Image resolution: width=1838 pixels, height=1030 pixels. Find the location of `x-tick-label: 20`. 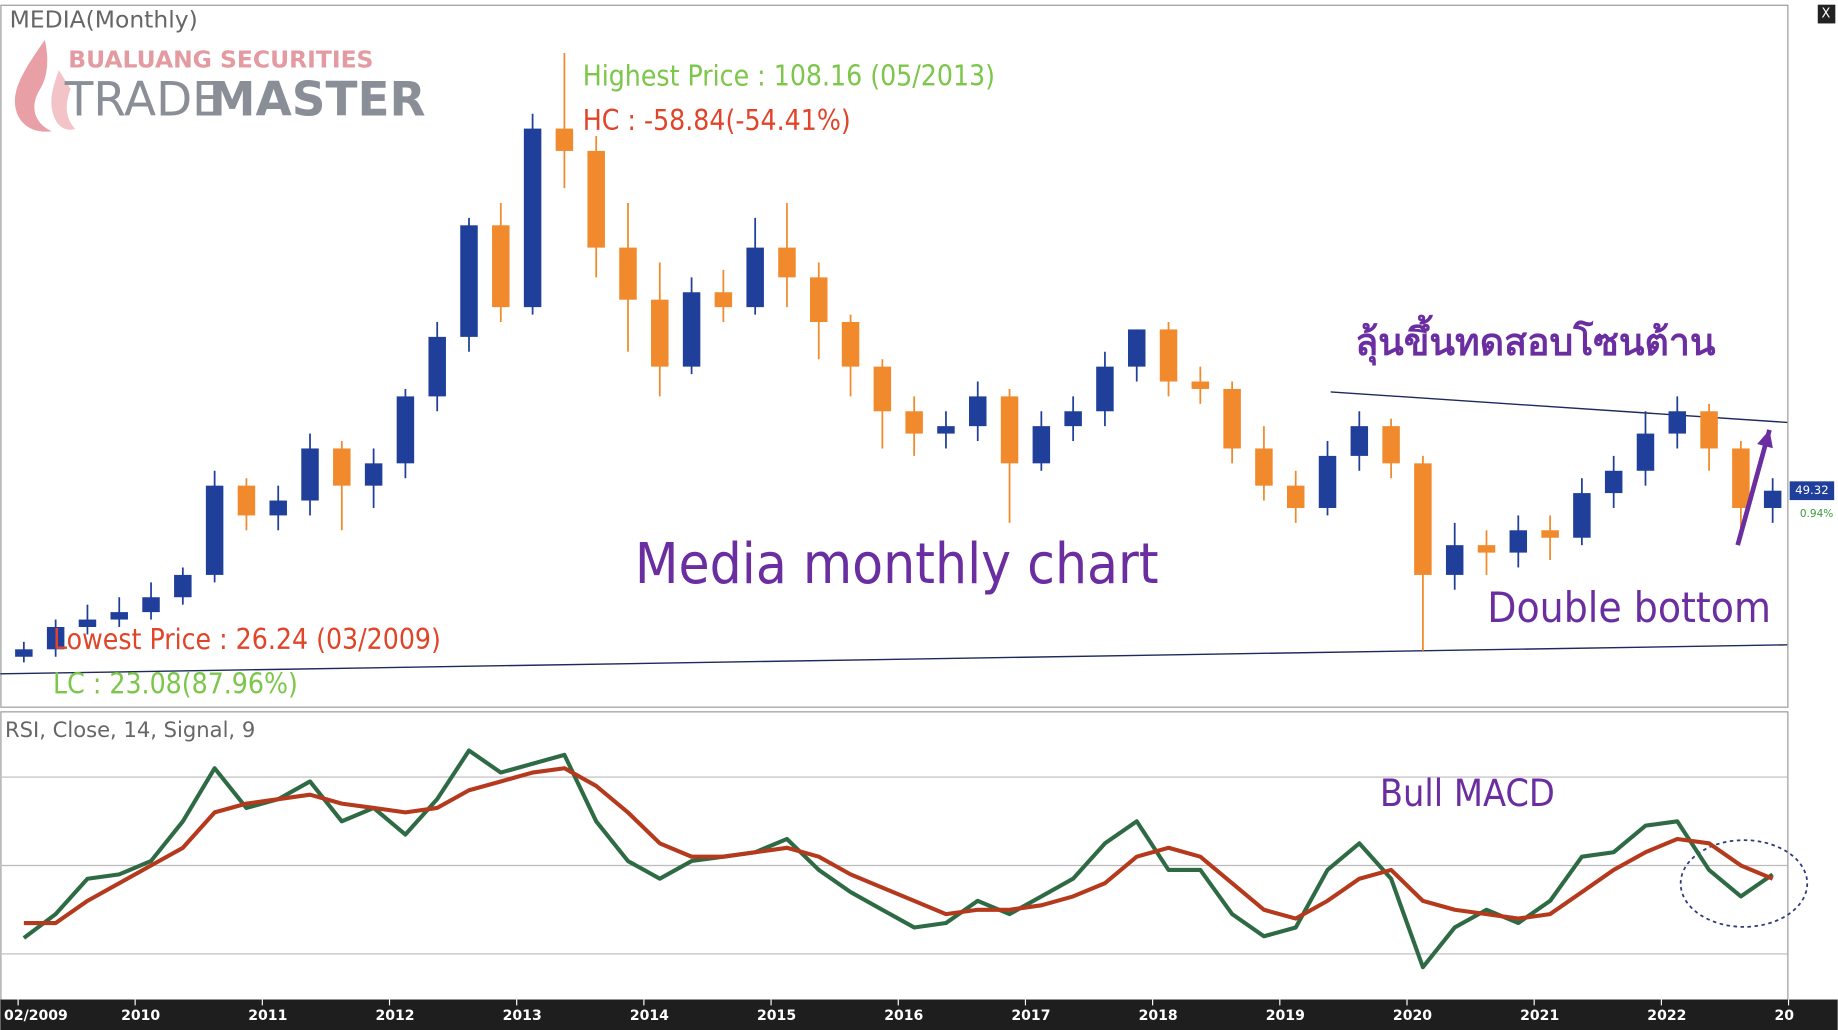

x-tick-label: 20 is located at coordinates (1785, 1016).